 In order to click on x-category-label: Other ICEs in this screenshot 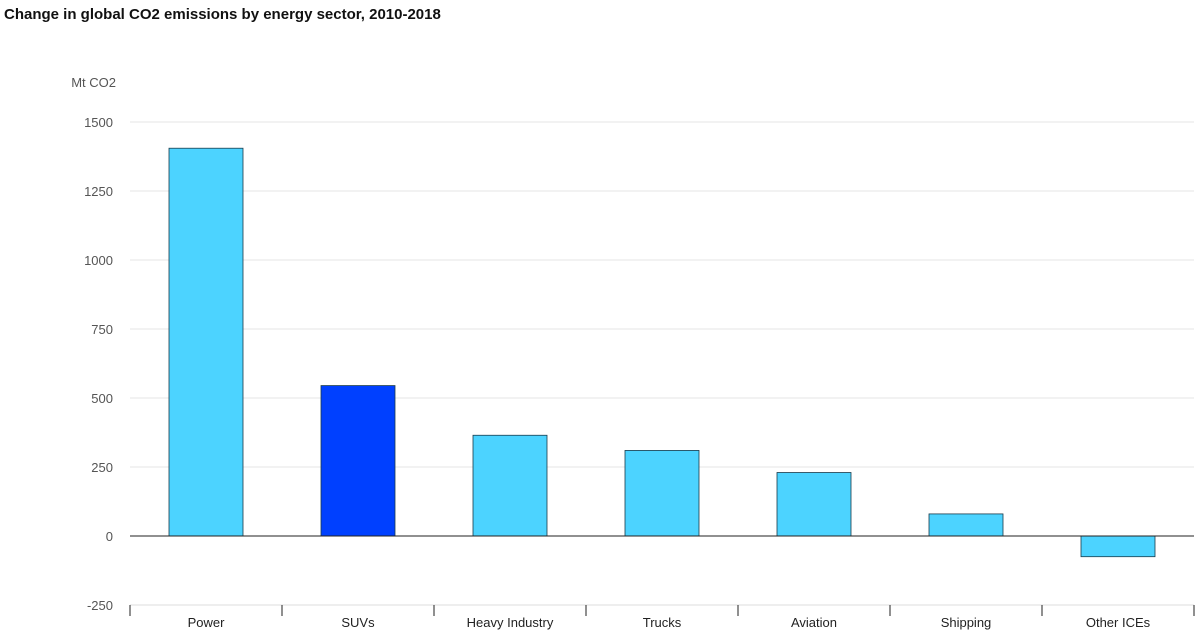, I will do `click(1118, 622)`.